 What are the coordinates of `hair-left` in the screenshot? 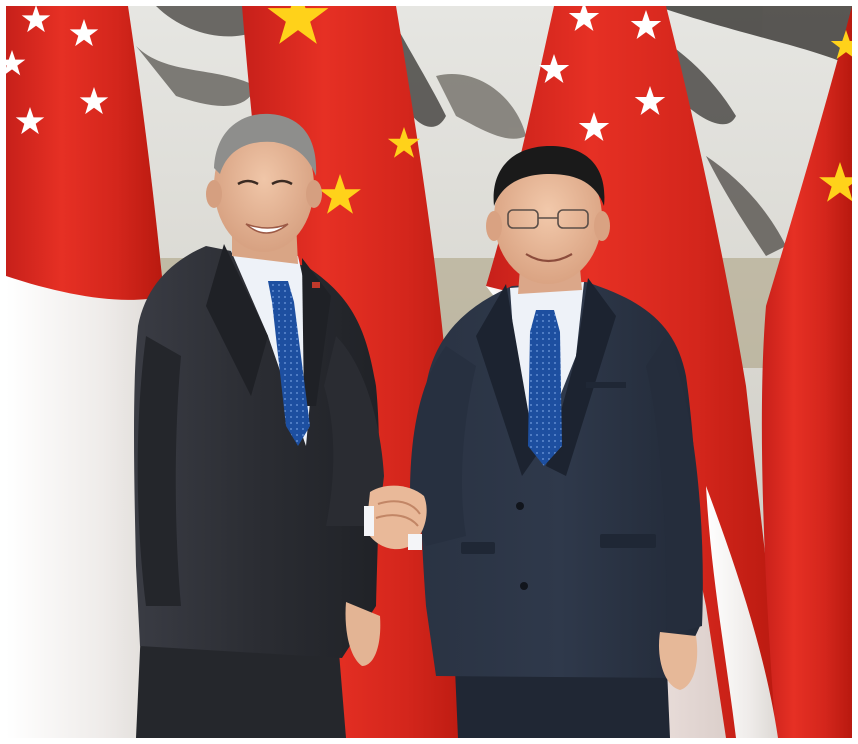 It's located at (265, 144).